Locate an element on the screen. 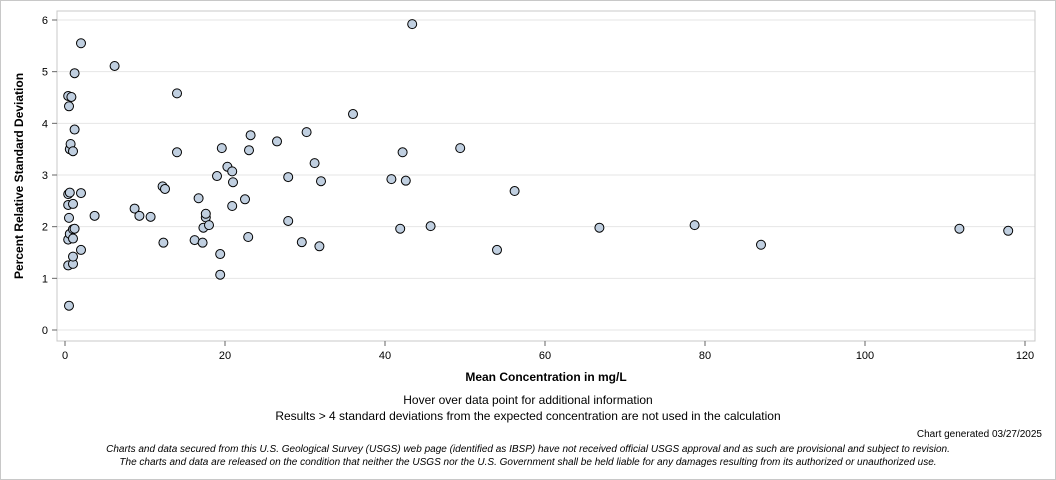 The image size is (1056, 480). x-tick-label: 60 is located at coordinates (545, 356).